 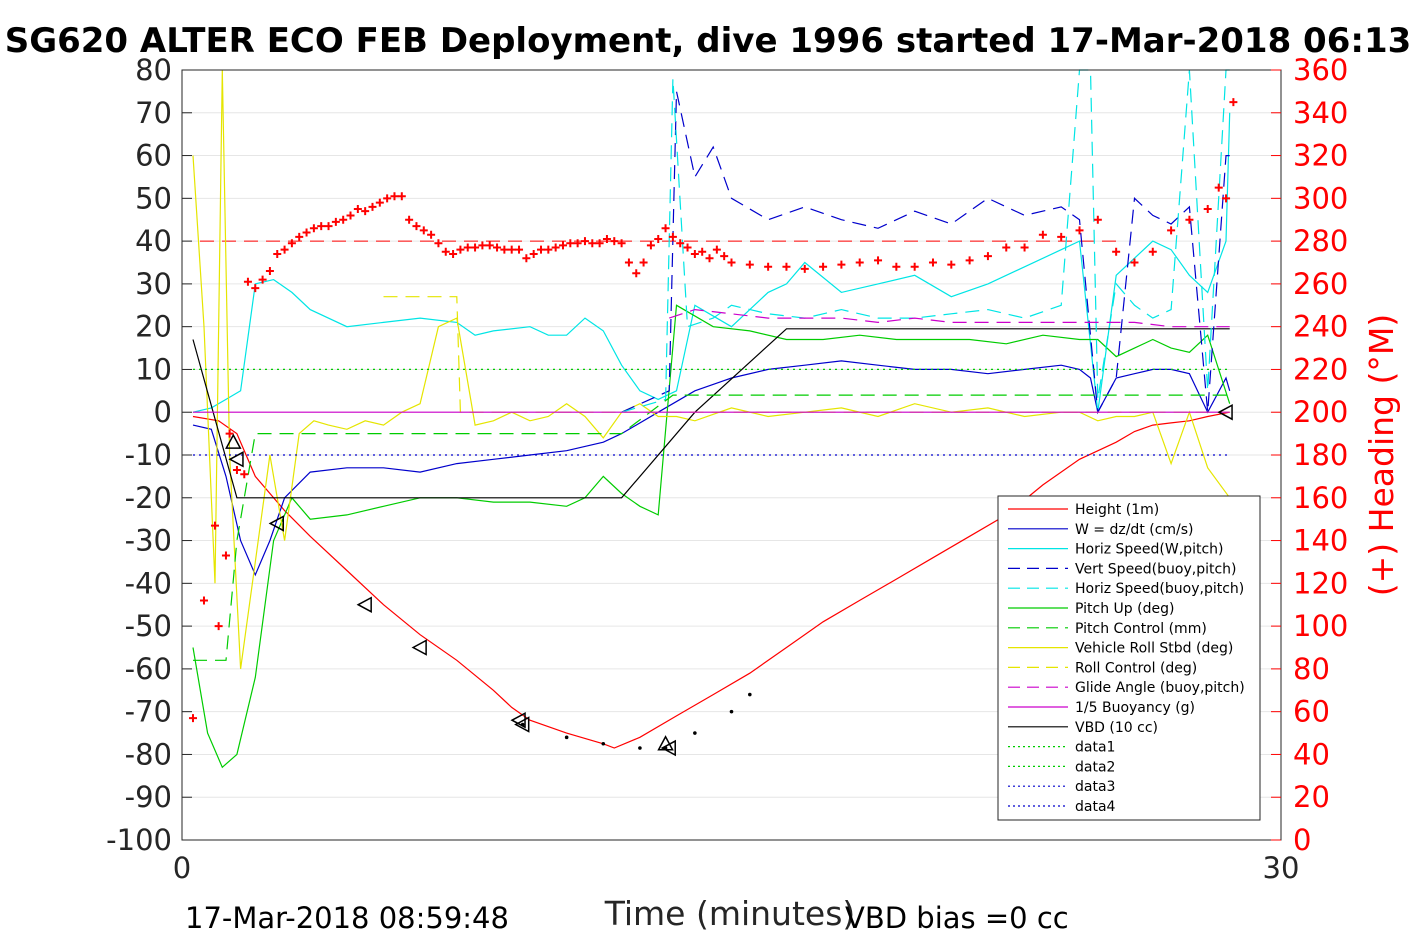 I want to click on legend-label: W = dz/dt (cm/s), so click(x=1134, y=530).